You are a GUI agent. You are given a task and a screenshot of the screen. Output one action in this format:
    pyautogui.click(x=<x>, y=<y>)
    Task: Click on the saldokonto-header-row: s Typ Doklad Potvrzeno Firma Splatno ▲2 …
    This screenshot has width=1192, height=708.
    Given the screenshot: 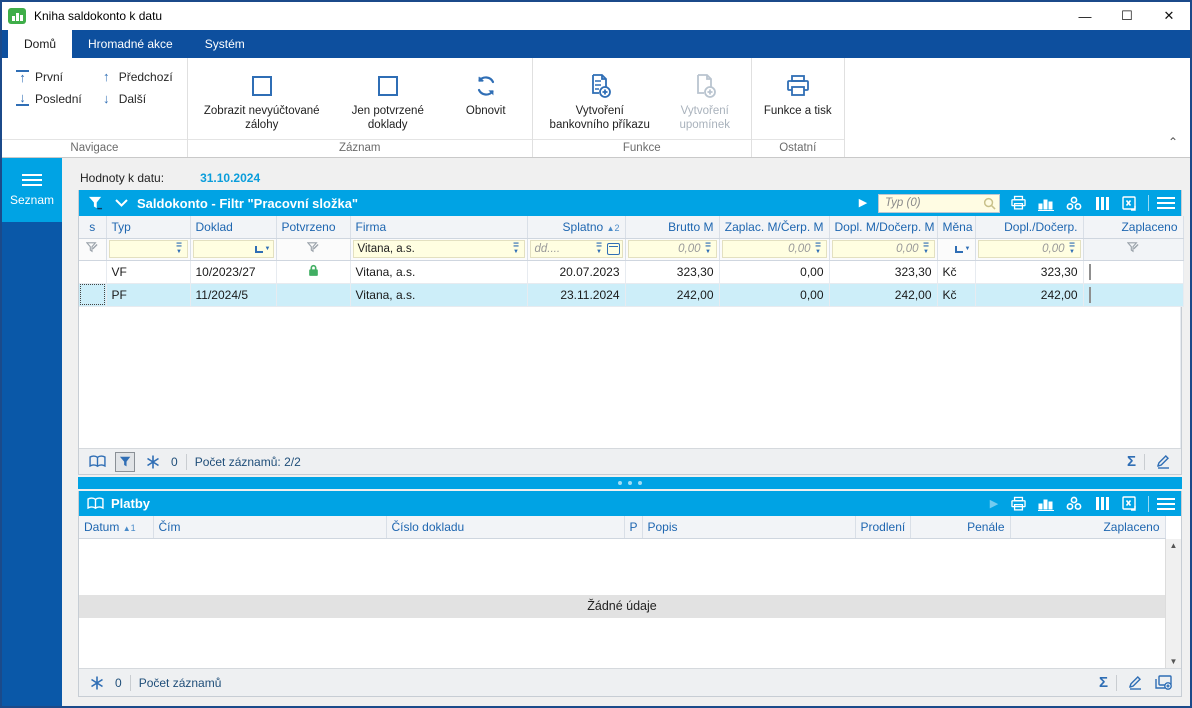 What is the action you would take?
    pyautogui.click(x=631, y=227)
    